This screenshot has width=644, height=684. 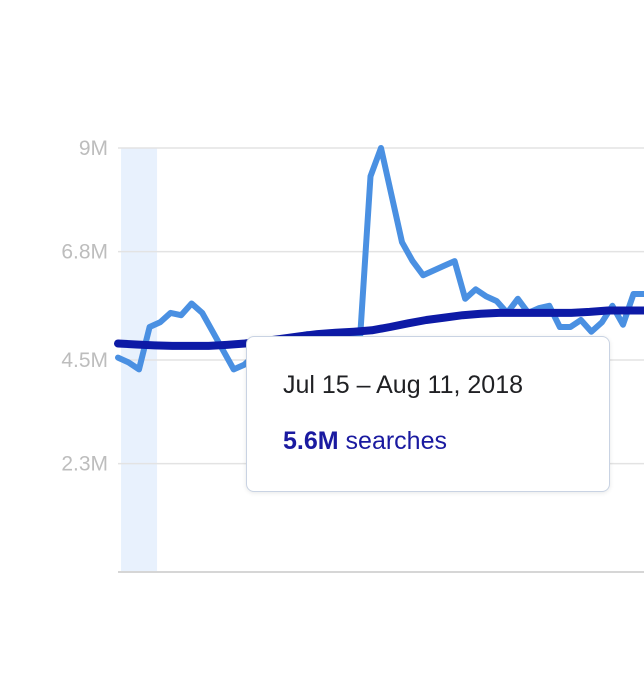 What do you see at coordinates (428, 414) in the screenshot?
I see `hover-tooltip: Jul 15 – Aug 11, 2018 5.6M searches` at bounding box center [428, 414].